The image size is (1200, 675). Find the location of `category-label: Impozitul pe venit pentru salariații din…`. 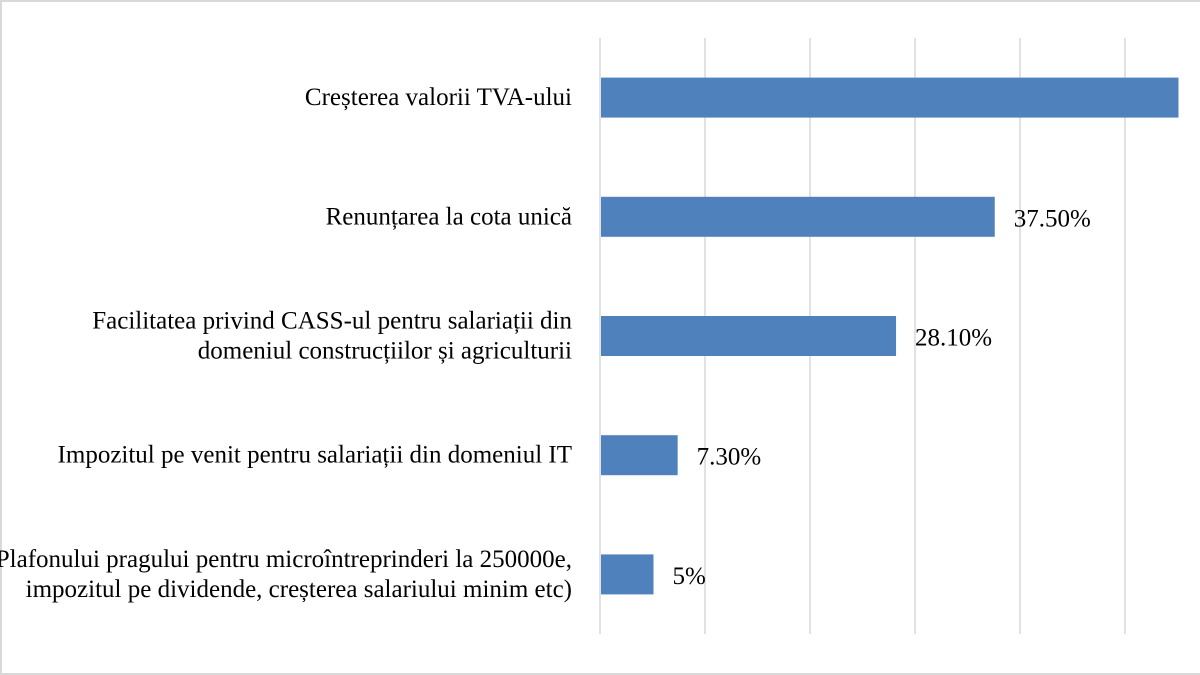

category-label: Impozitul pe venit pentru salariații din… is located at coordinates (315, 455).